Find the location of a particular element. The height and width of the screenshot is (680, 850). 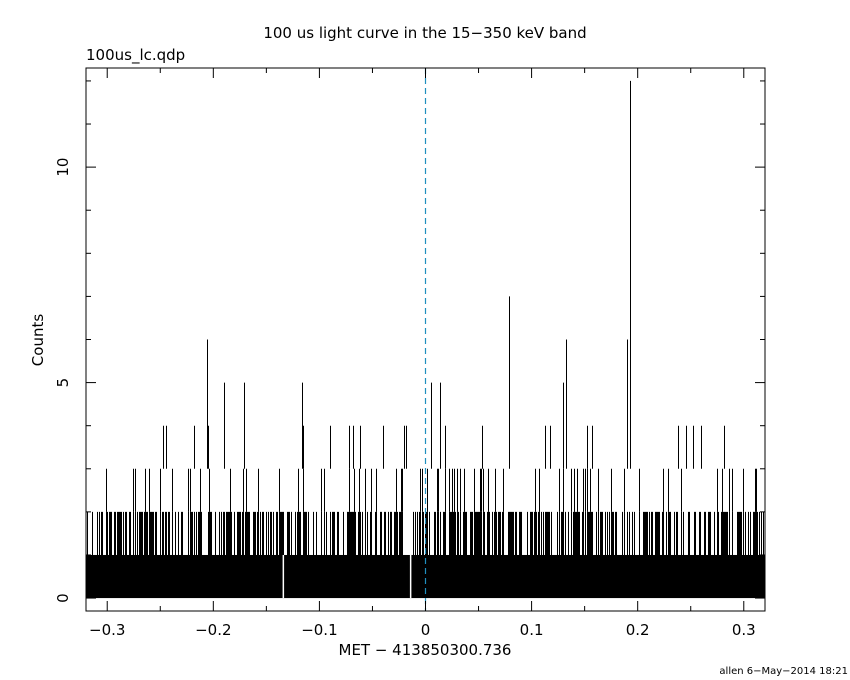

x-axis-label: MET − 413850300.736 is located at coordinates (425, 650).